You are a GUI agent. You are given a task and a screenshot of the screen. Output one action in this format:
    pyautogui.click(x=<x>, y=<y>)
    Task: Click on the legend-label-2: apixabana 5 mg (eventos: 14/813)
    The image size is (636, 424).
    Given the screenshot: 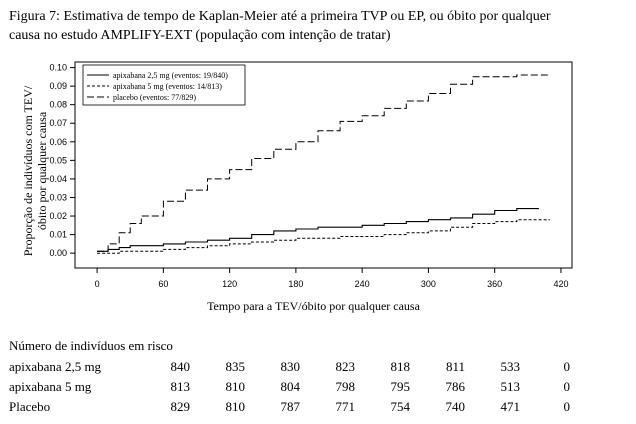 What is the action you would take?
    pyautogui.click(x=167, y=86)
    